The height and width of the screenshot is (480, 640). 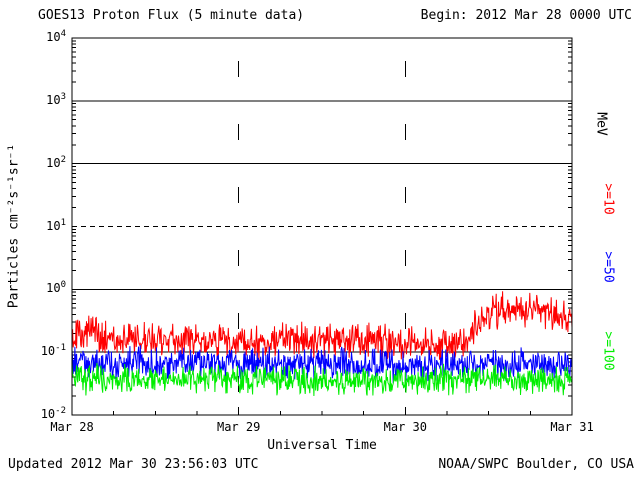 What do you see at coordinates (56, 225) in the screenshot?
I see `y-tick-label: 10¹` at bounding box center [56, 225].